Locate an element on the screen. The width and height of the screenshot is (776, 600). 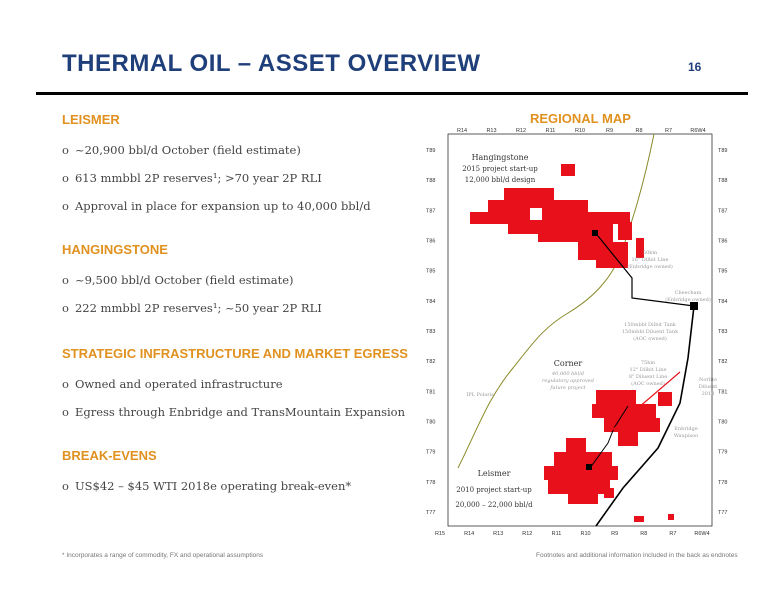
tright-9: T80 is located at coordinates (722, 423).